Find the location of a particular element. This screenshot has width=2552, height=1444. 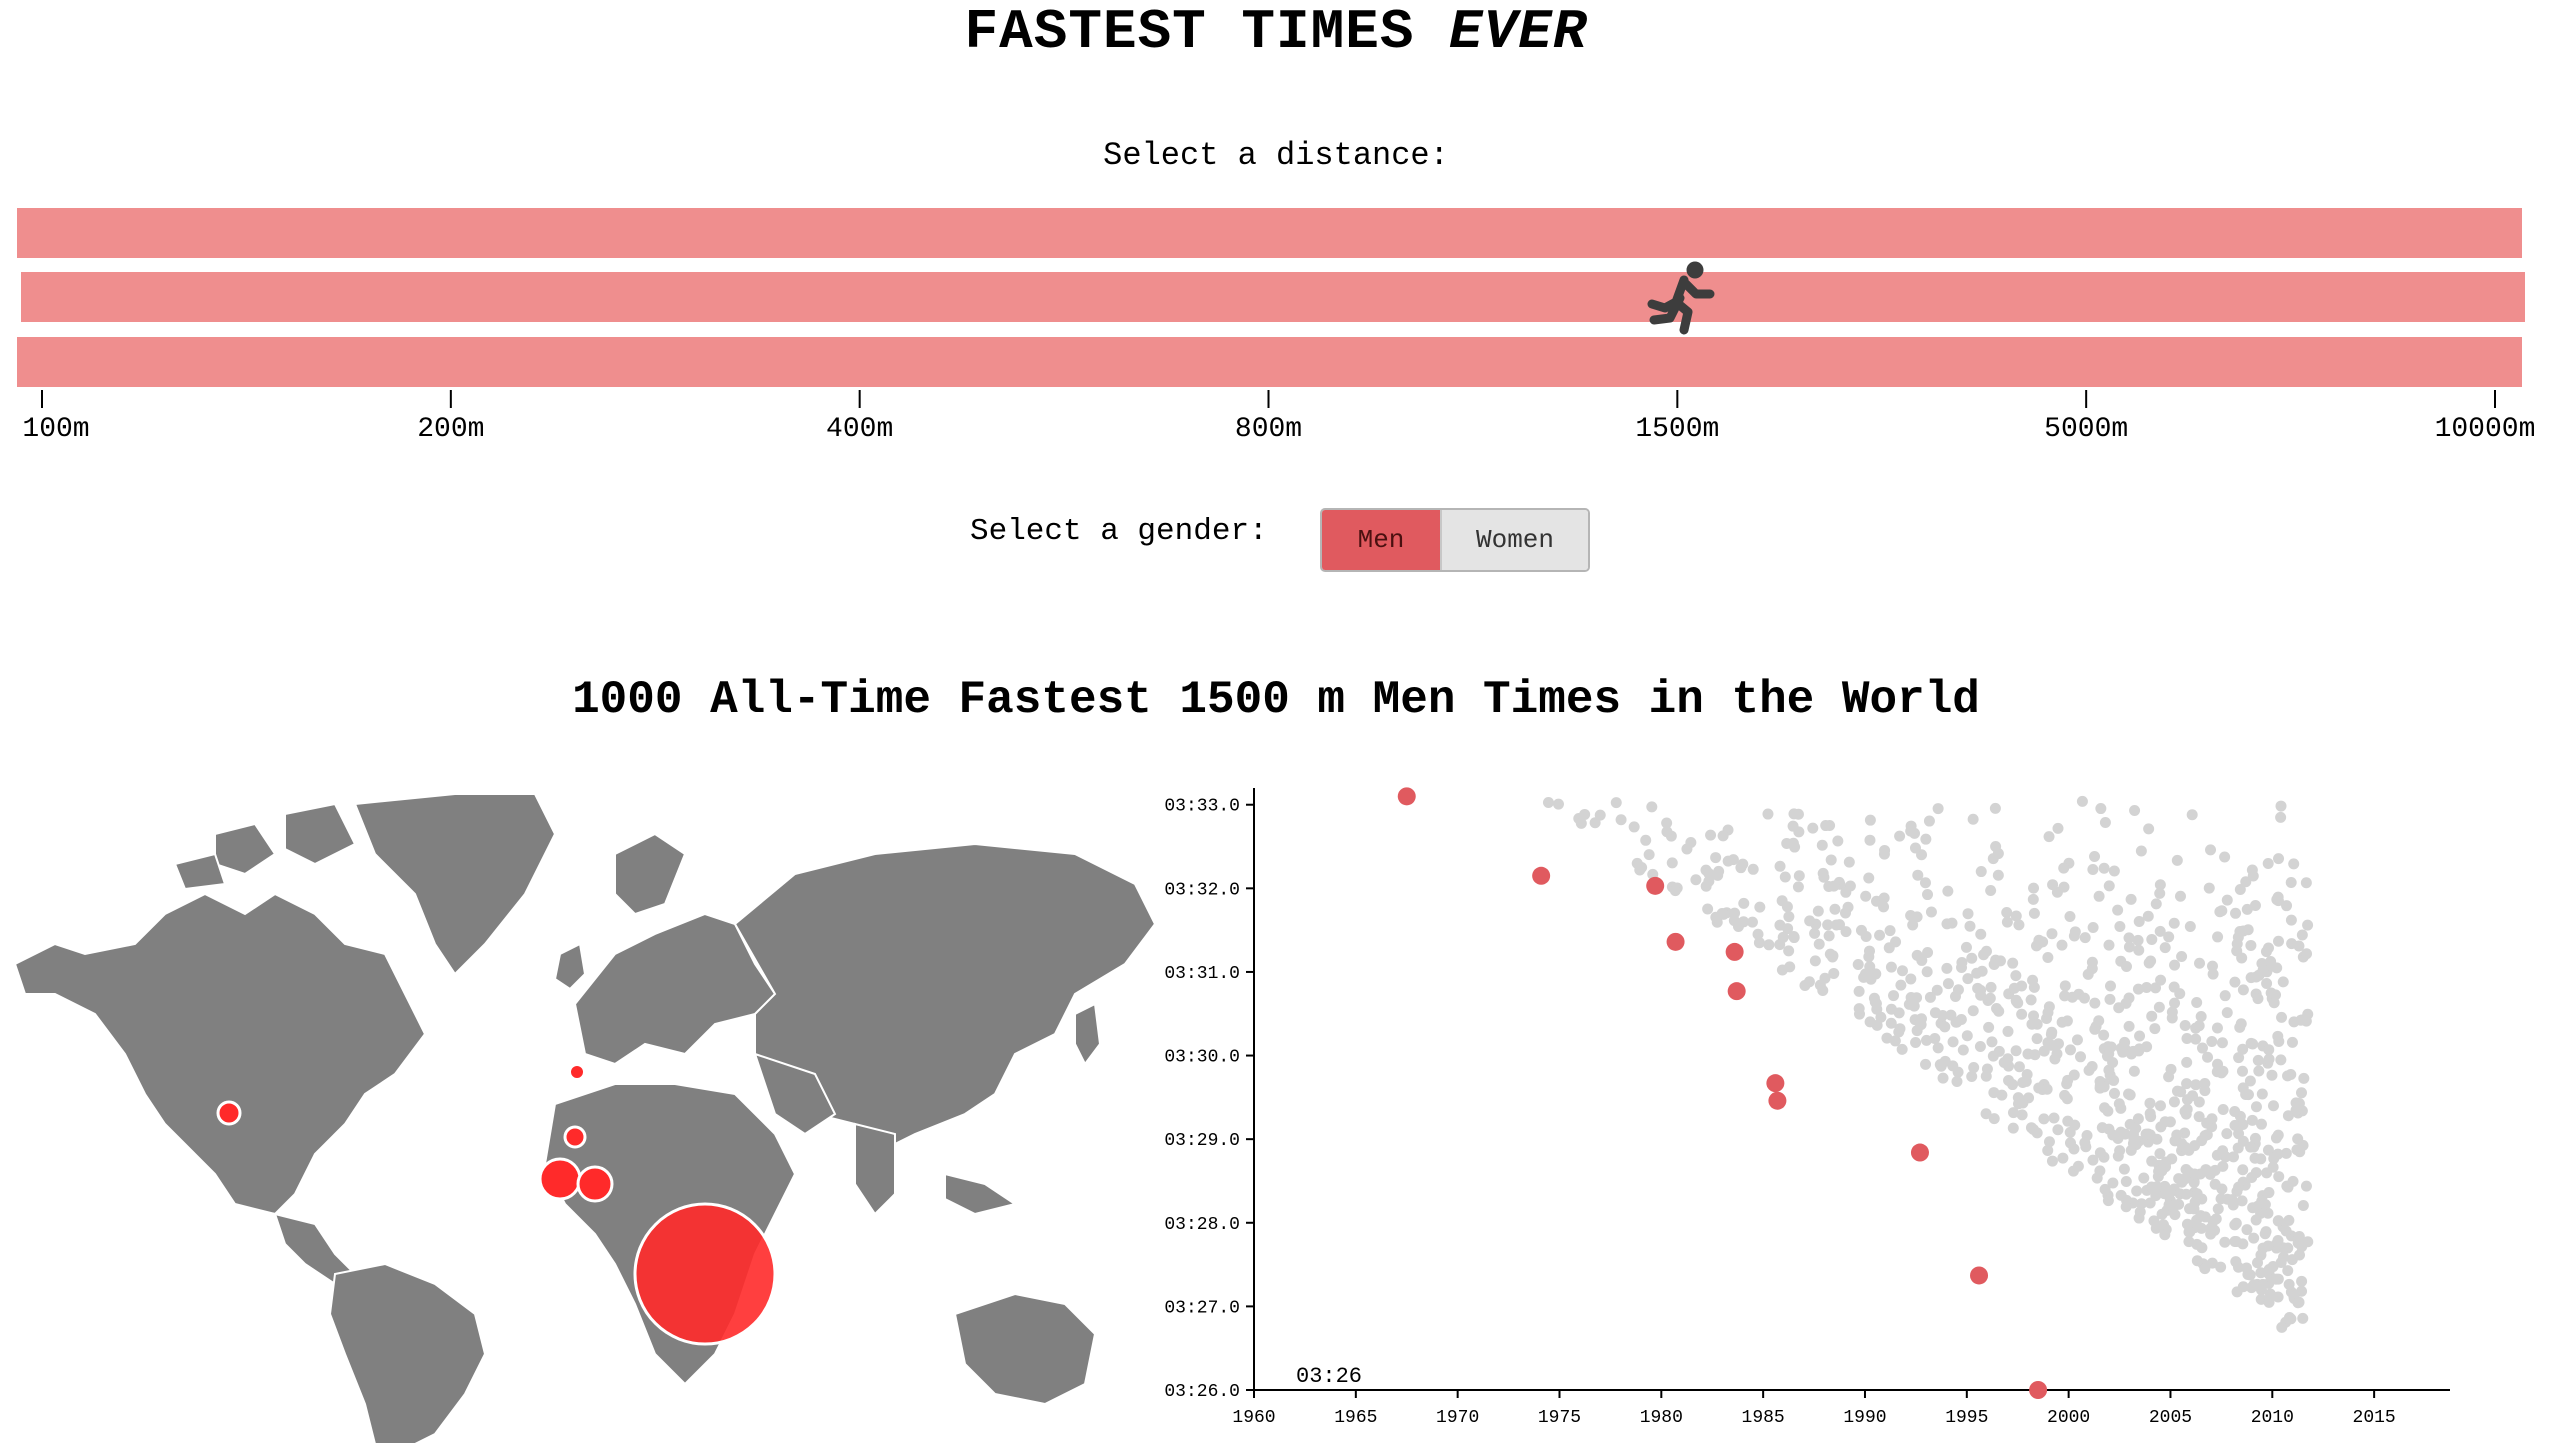

distance-option-800m: 800m is located at coordinates (1268, 429).